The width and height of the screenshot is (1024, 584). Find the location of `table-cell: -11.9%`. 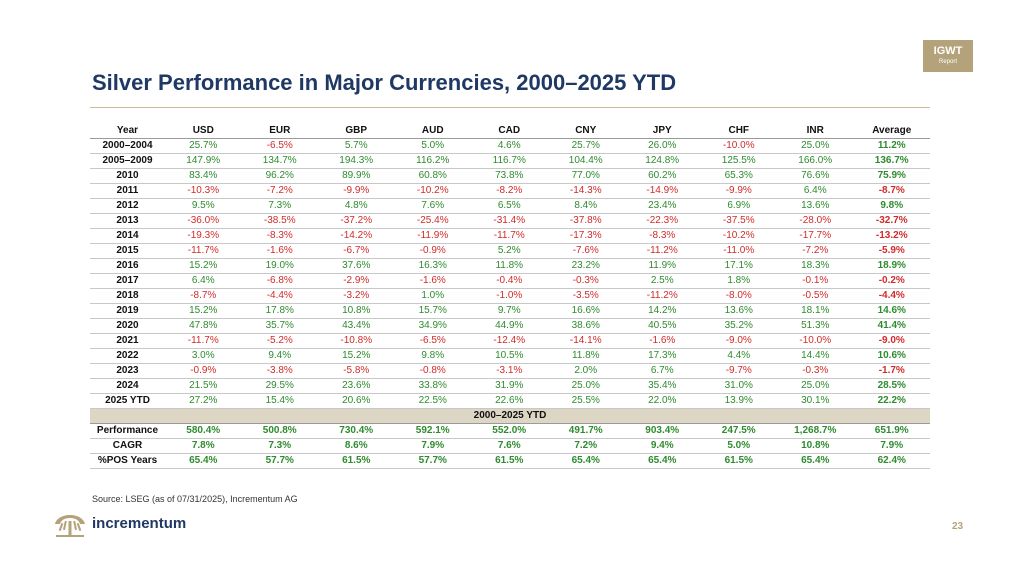

table-cell: -11.9% is located at coordinates (432, 236).